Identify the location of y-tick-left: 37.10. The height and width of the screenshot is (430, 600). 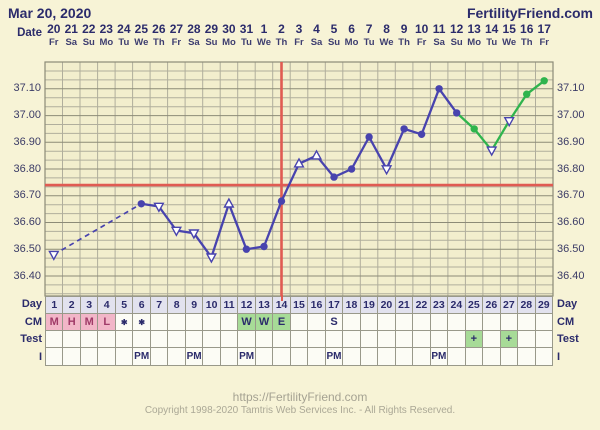
(27, 88).